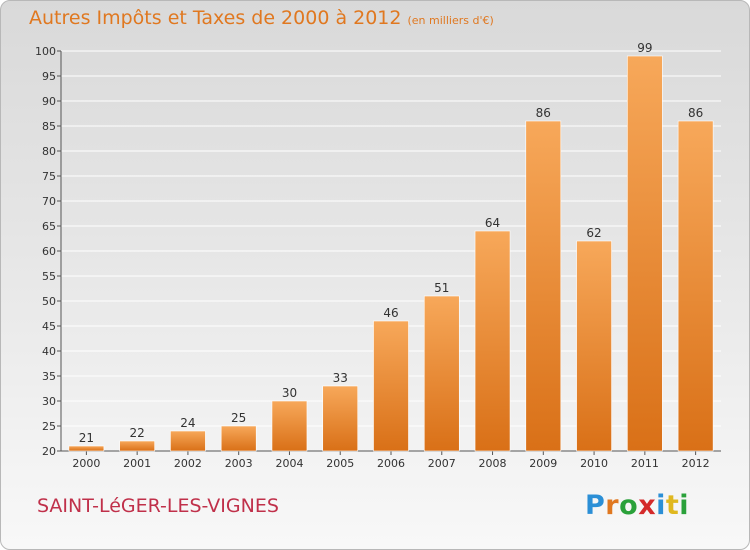 The height and width of the screenshot is (550, 750). I want to click on bar-2002, so click(188, 441).